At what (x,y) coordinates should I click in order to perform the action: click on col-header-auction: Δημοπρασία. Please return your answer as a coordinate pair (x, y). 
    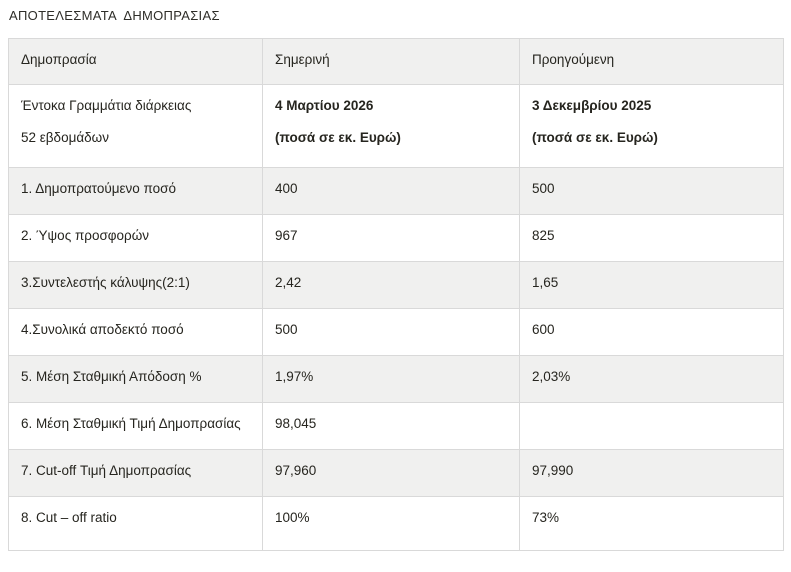
    Looking at the image, I should click on (135, 61).